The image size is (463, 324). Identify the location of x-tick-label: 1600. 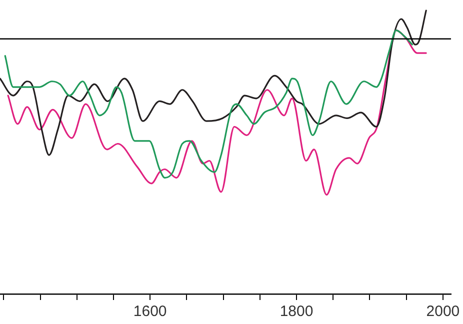
(150, 311).